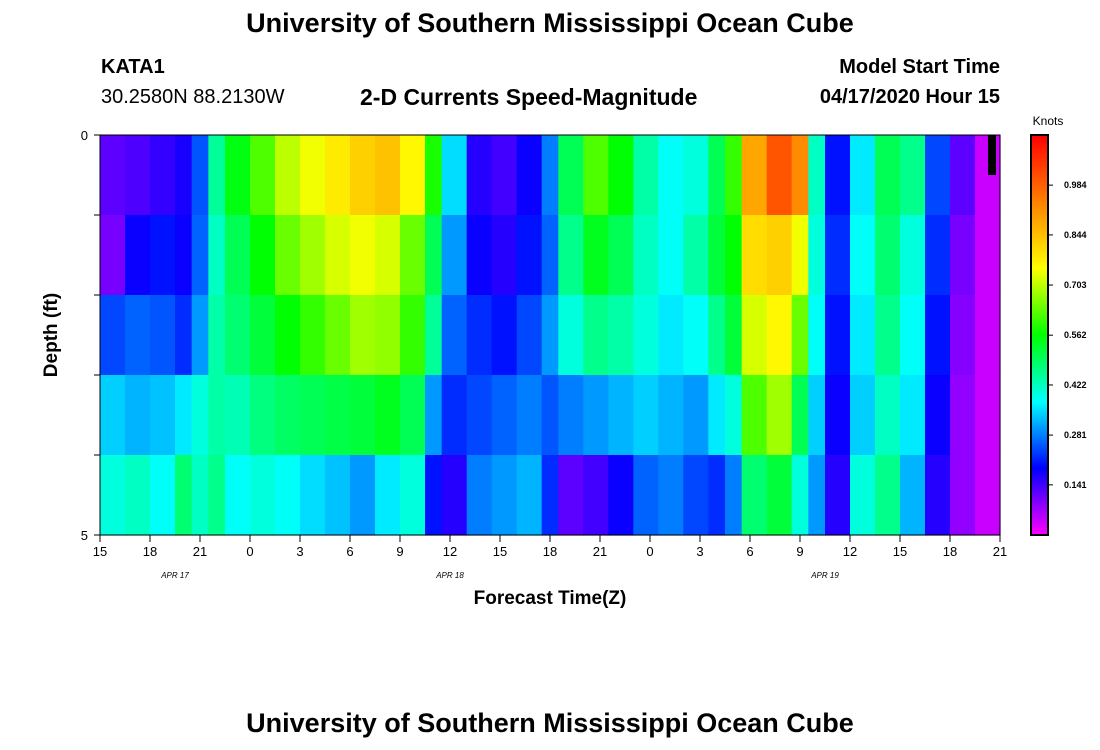 This screenshot has width=1100, height=750. Describe the element at coordinates (919, 67) in the screenshot. I see `model-start-label: Model Start Time` at that location.